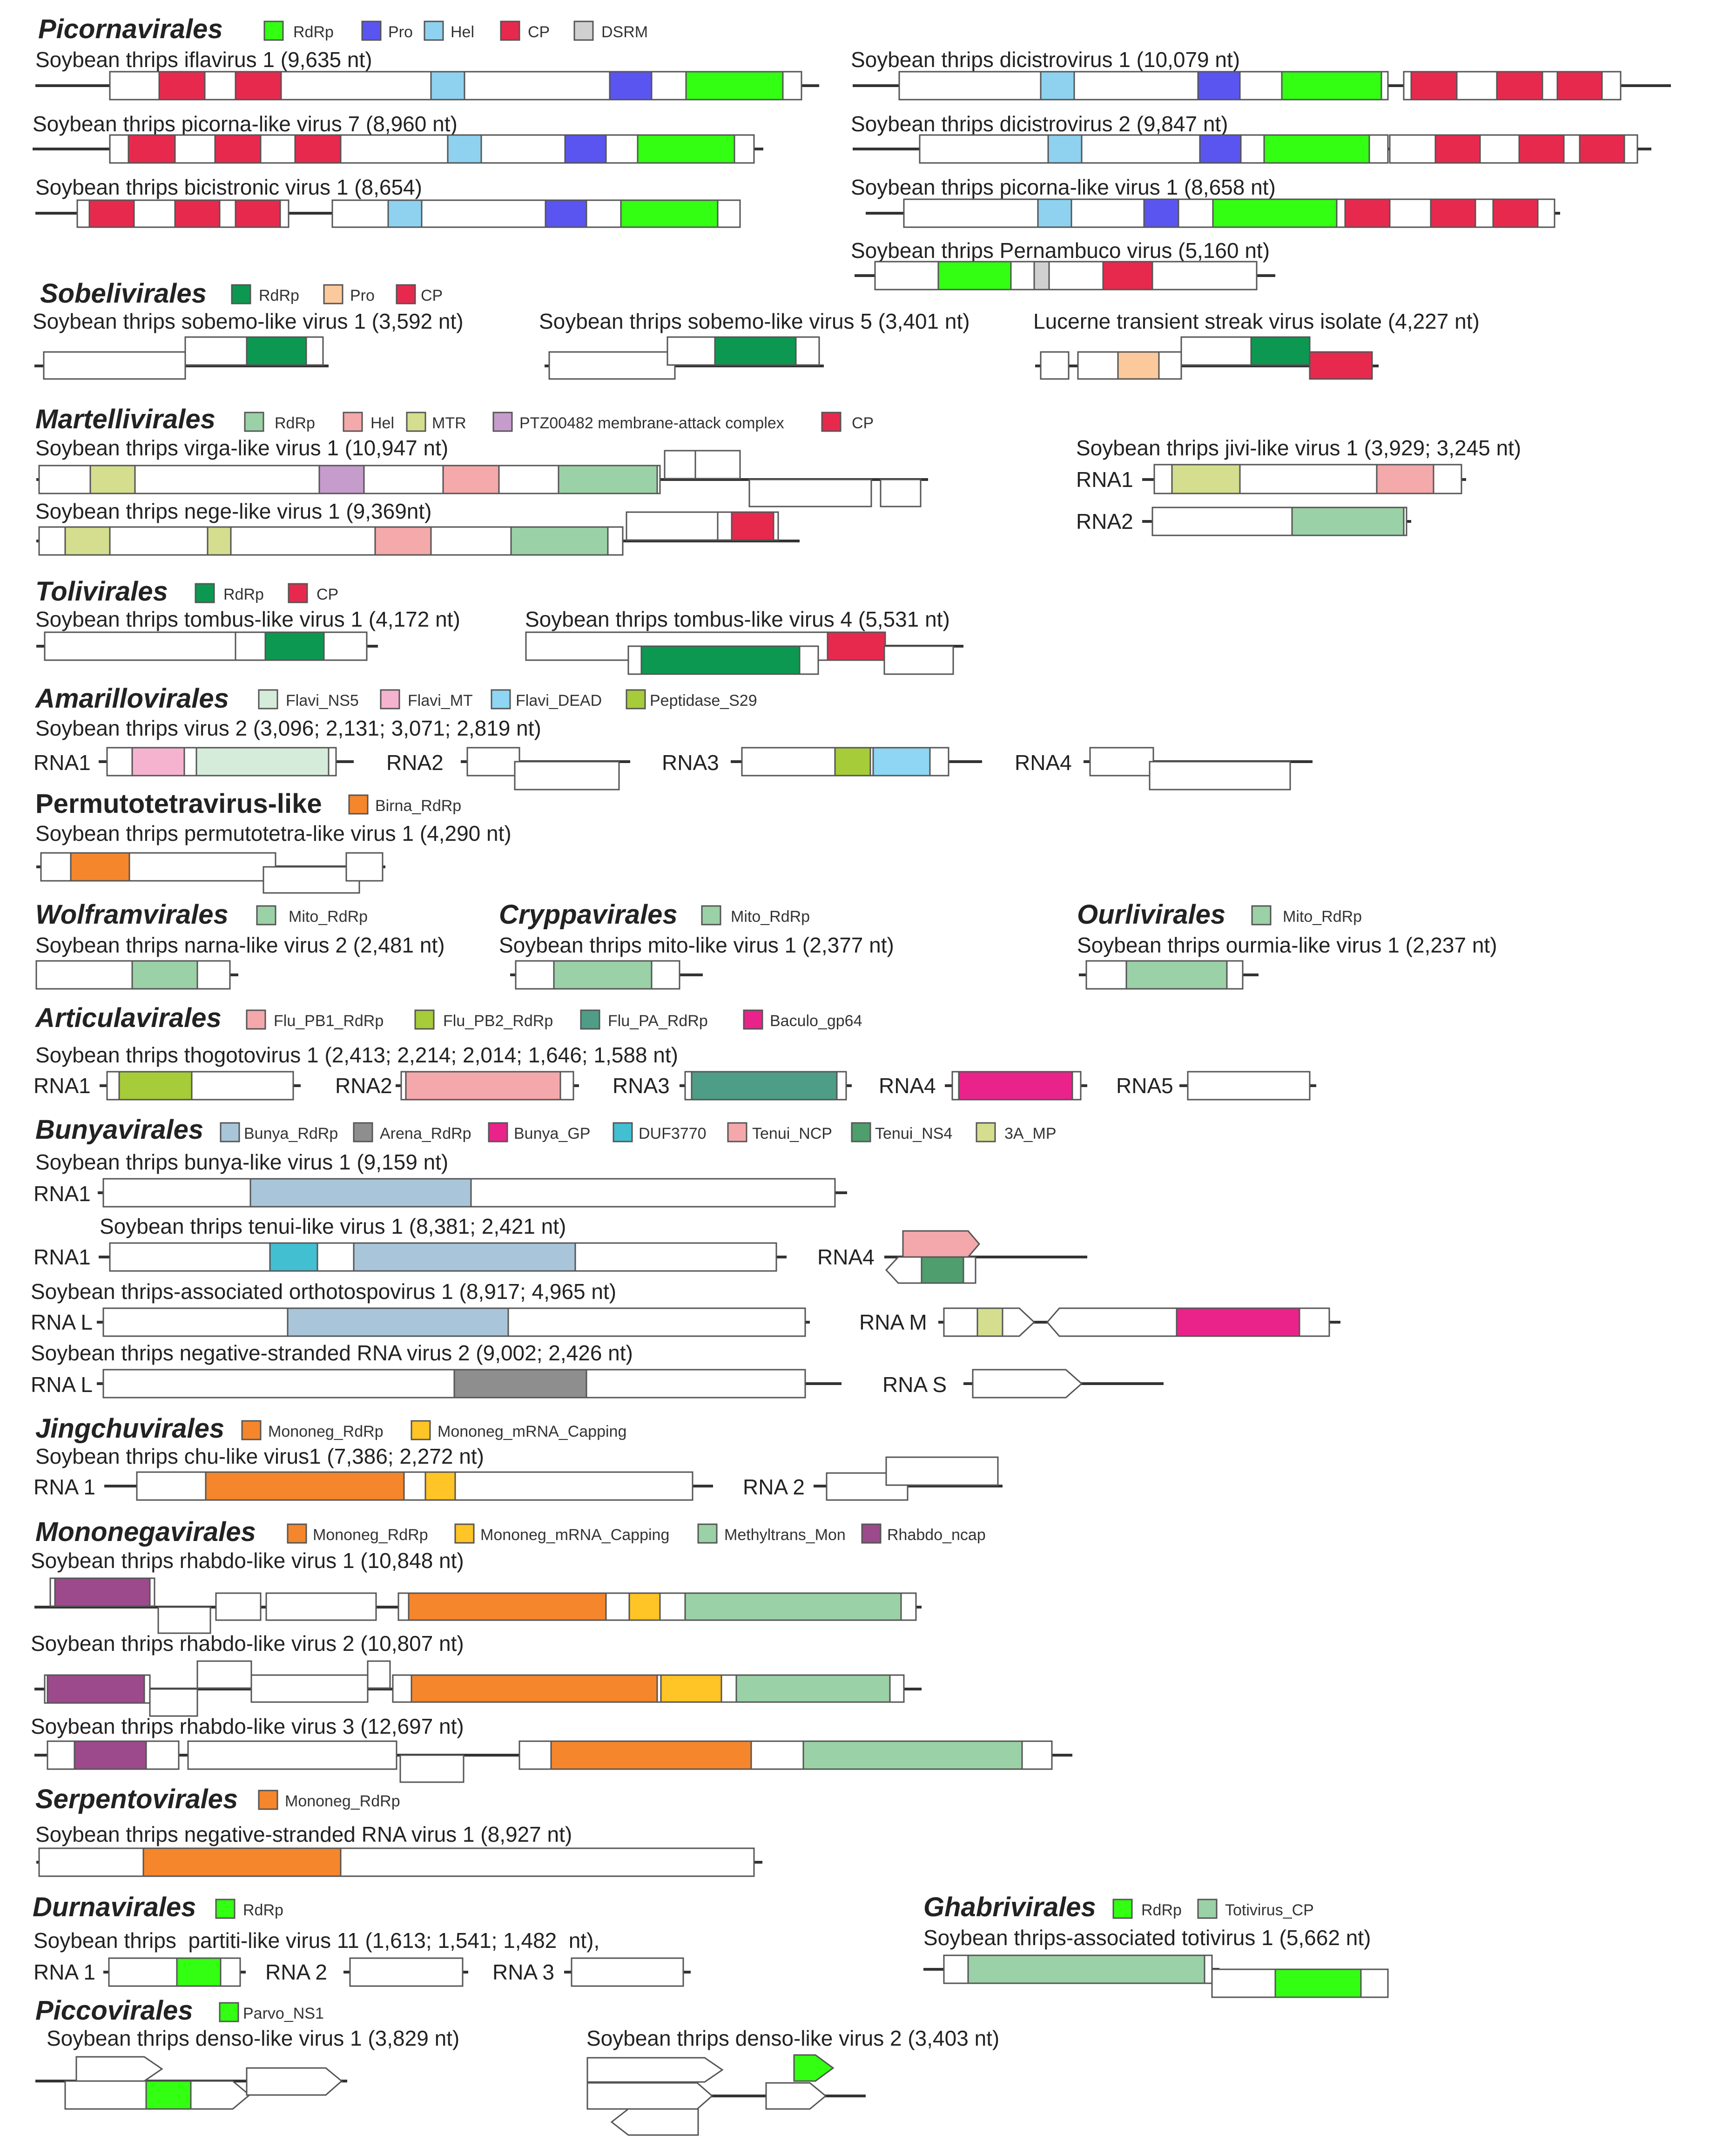 The height and width of the screenshot is (2156, 1710). Describe the element at coordinates (658, 1021) in the screenshot. I see `legend-label: Flu_PA_RdRp` at that location.